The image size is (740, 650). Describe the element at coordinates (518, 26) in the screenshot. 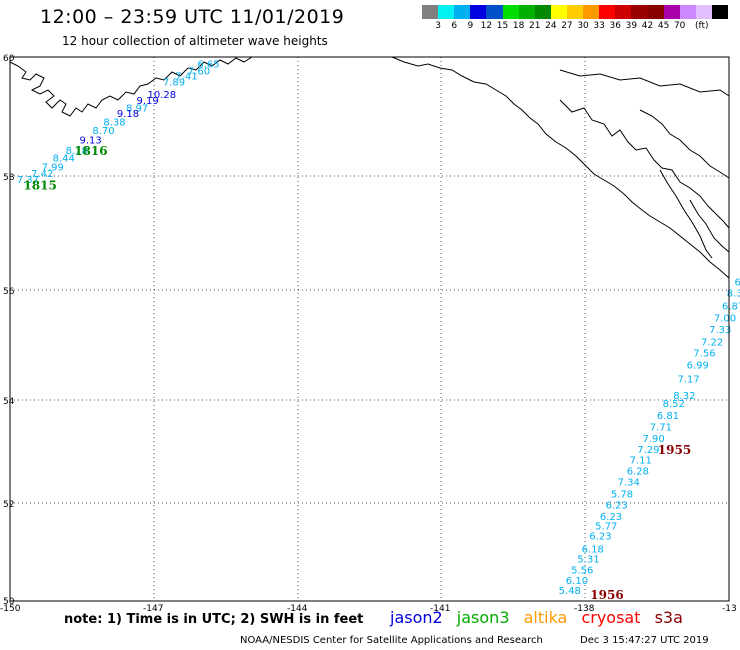

I see `colorbar-label: 18` at that location.